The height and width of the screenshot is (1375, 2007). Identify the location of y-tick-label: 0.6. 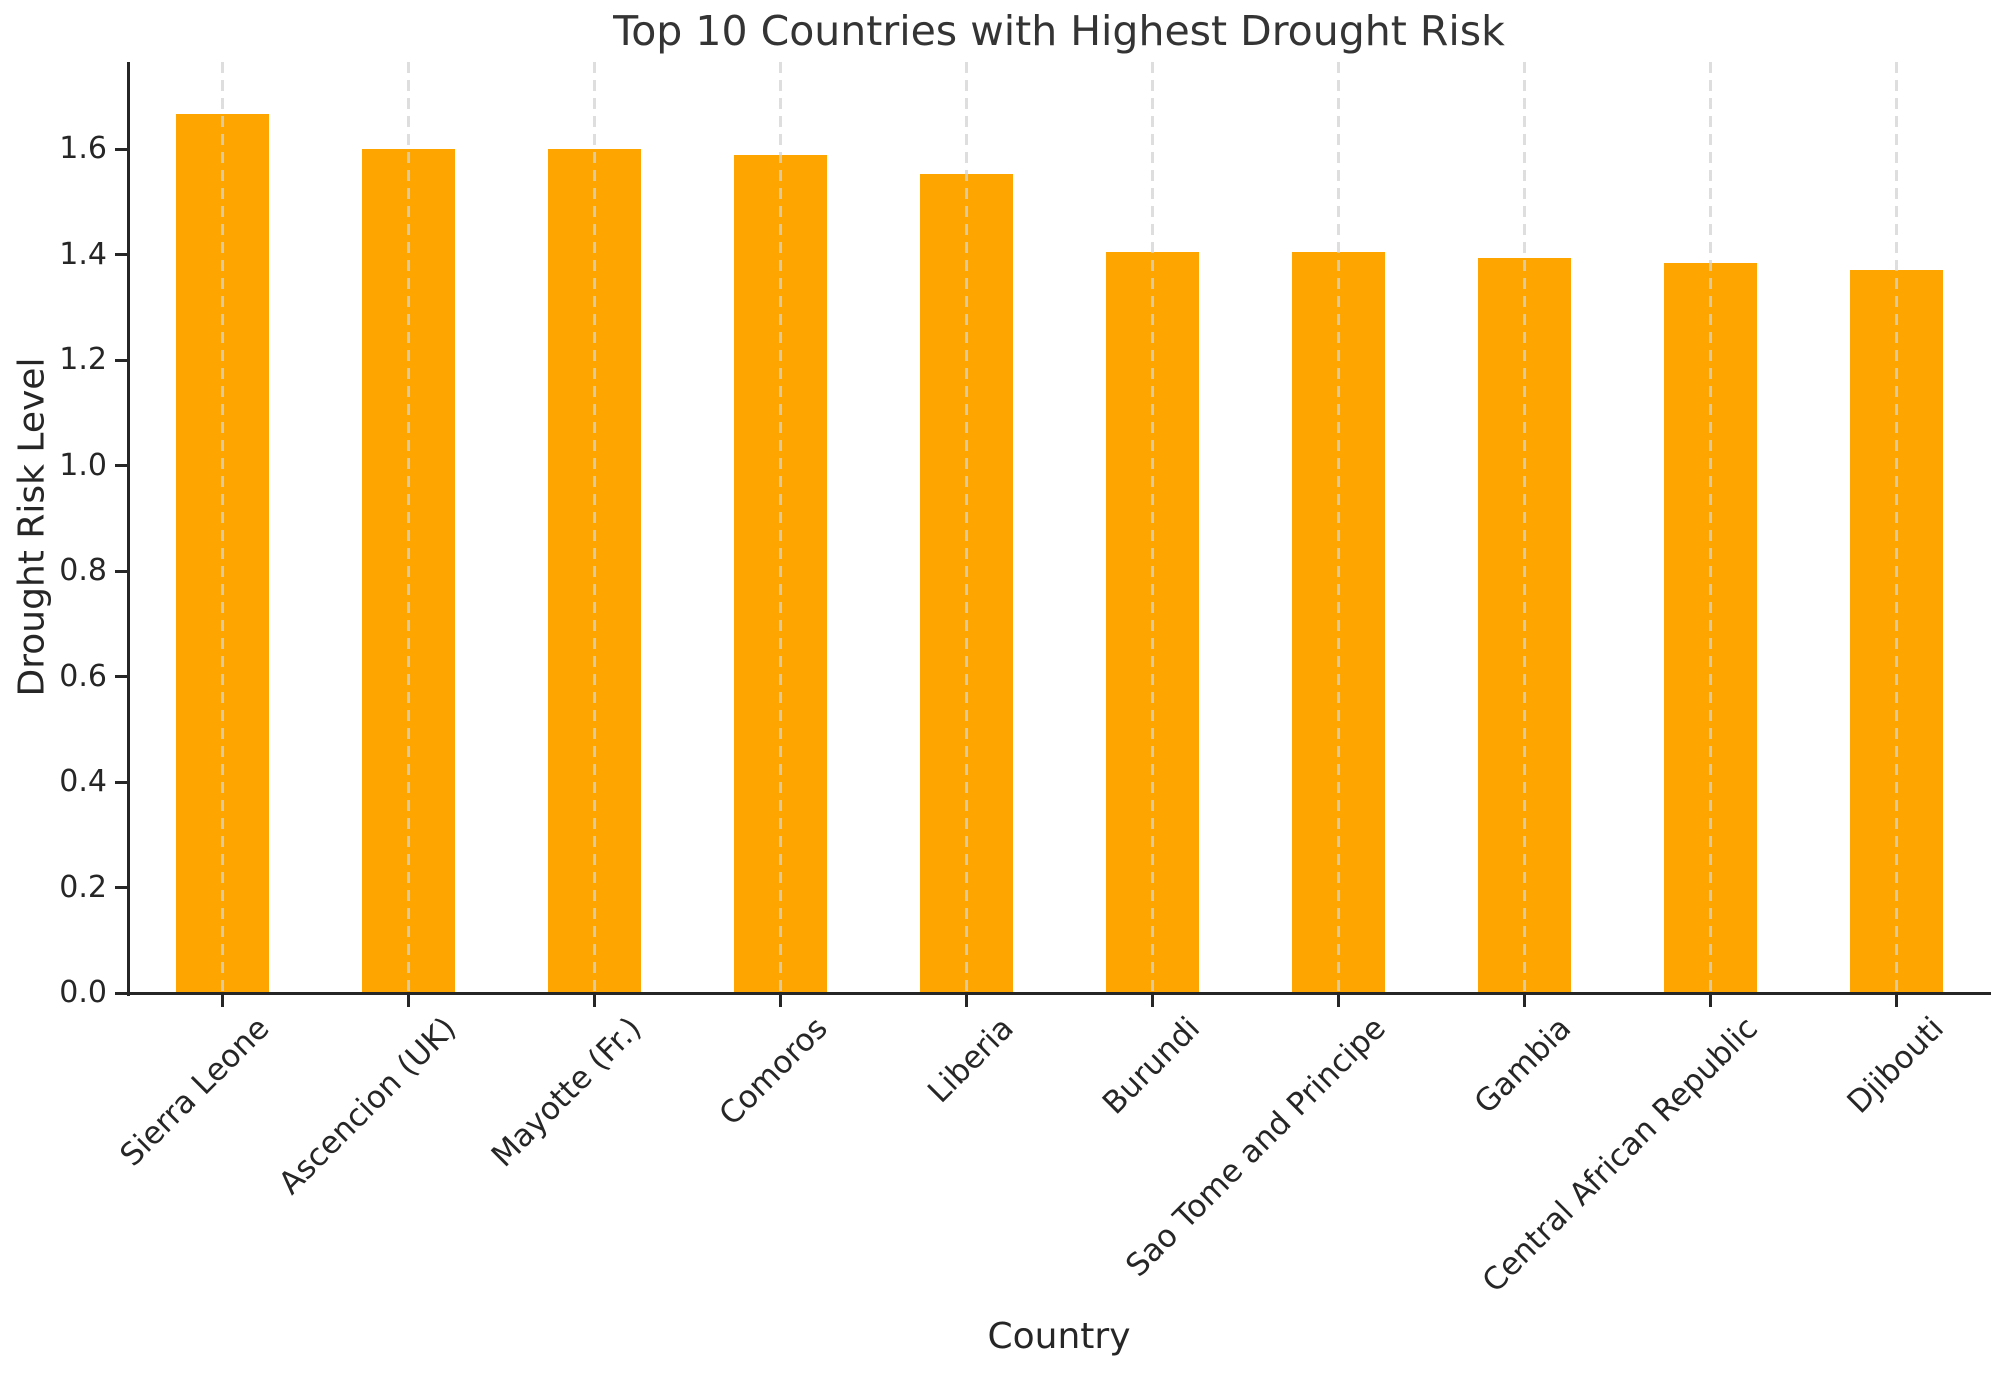
(83, 676).